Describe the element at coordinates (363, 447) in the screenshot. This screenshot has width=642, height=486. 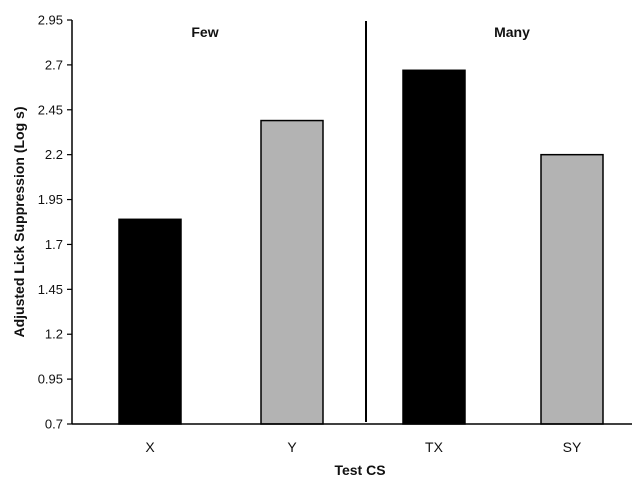
I see `x-axis-tick-labels: X Y TX SY` at that location.